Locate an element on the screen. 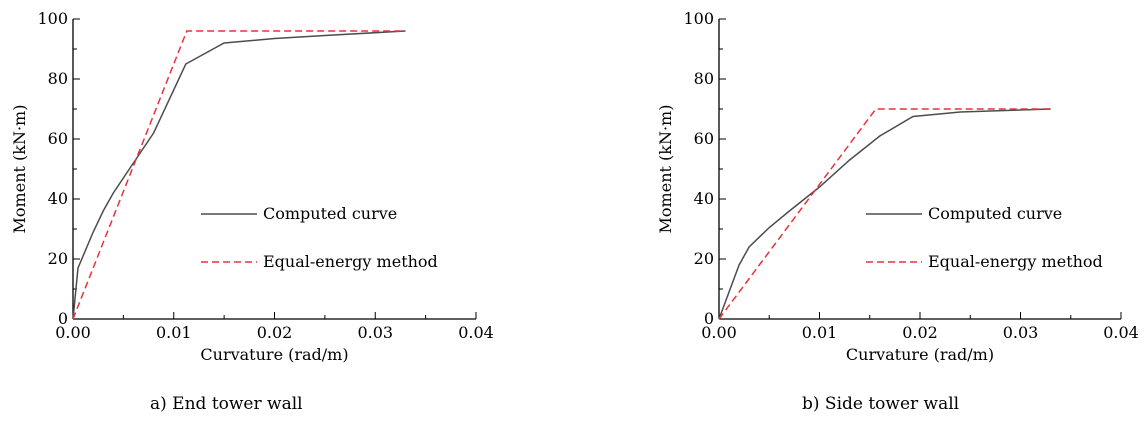 Image resolution: width=1145 pixels, height=444 pixels. series-line-computed is located at coordinates (884, 214).